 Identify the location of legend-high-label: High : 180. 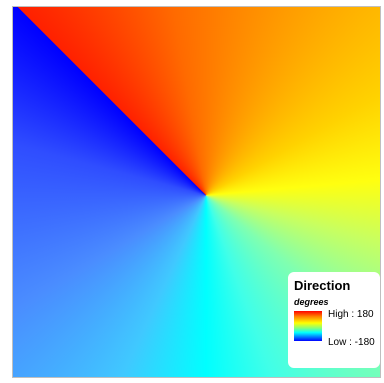
(351, 314).